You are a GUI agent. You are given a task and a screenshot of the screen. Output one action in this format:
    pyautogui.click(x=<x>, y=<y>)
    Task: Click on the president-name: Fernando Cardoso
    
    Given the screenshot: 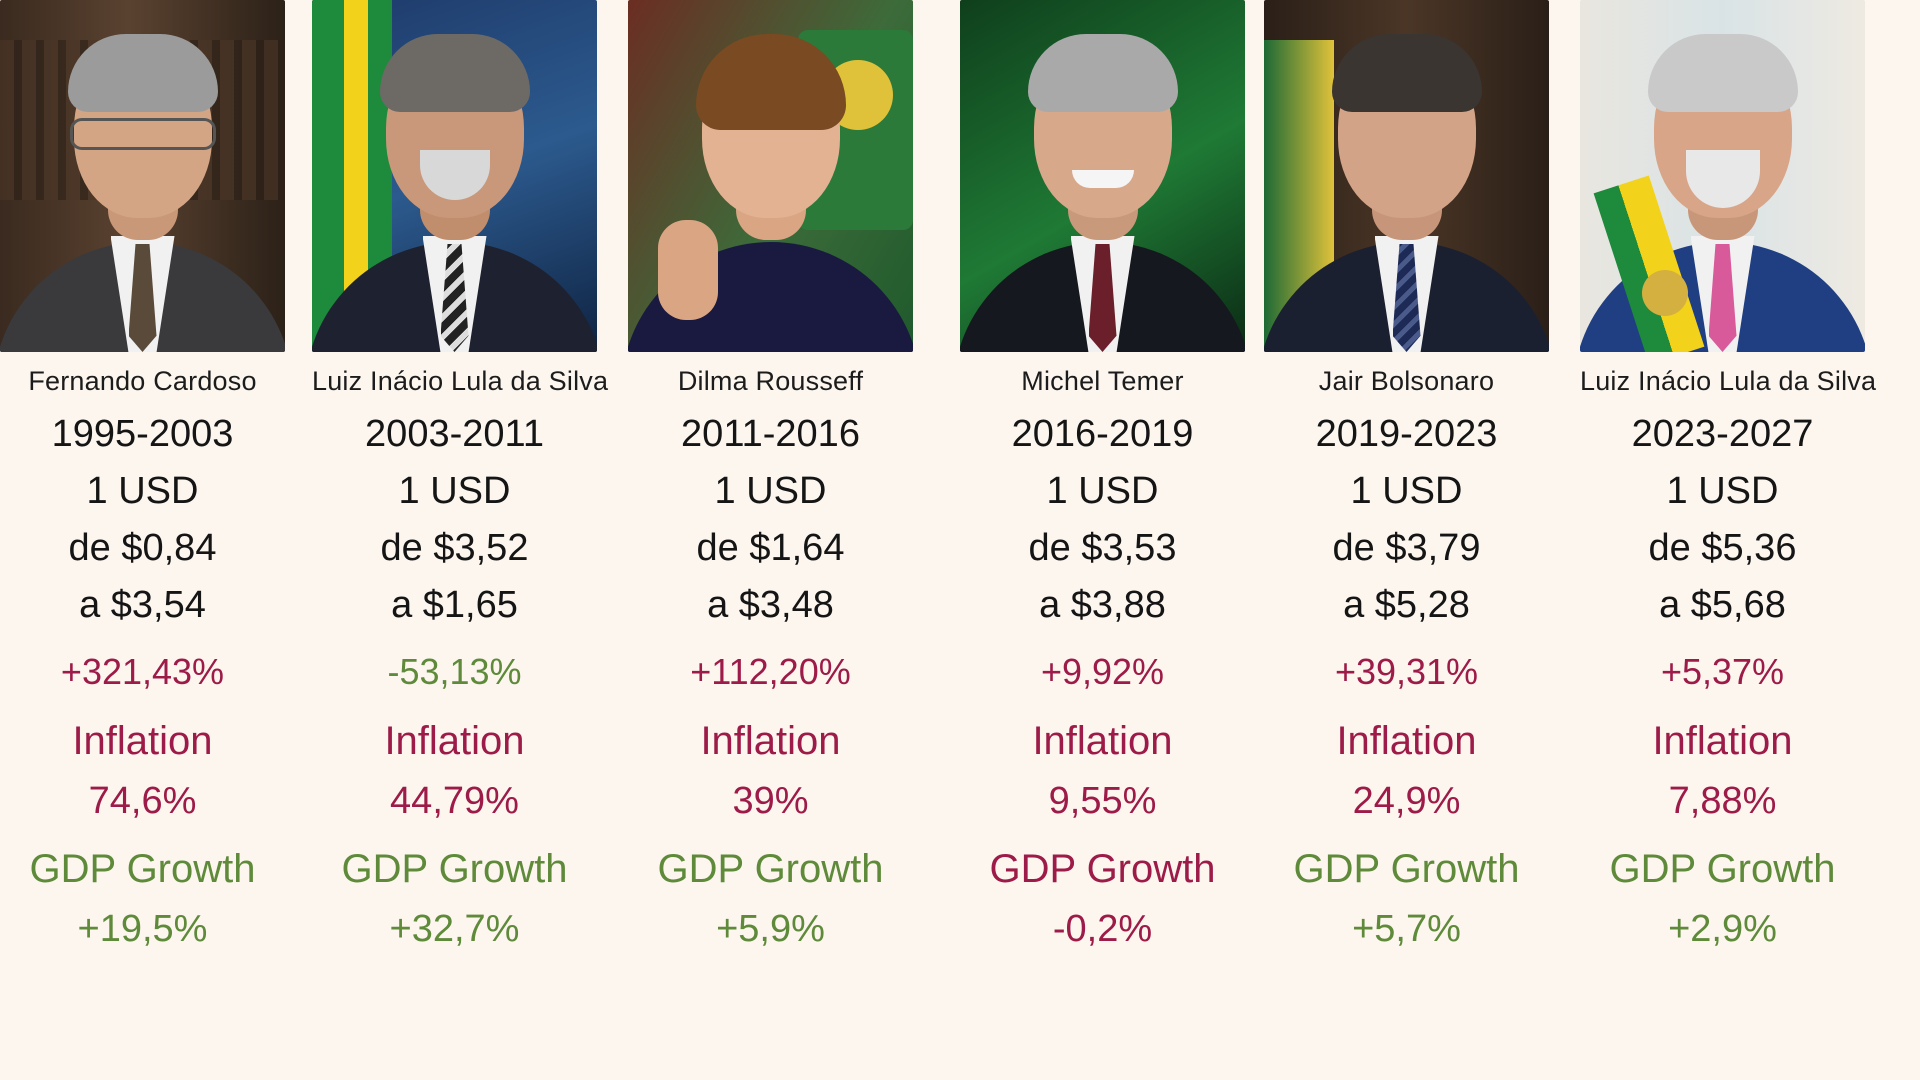 What is the action you would take?
    pyautogui.click(x=142, y=381)
    